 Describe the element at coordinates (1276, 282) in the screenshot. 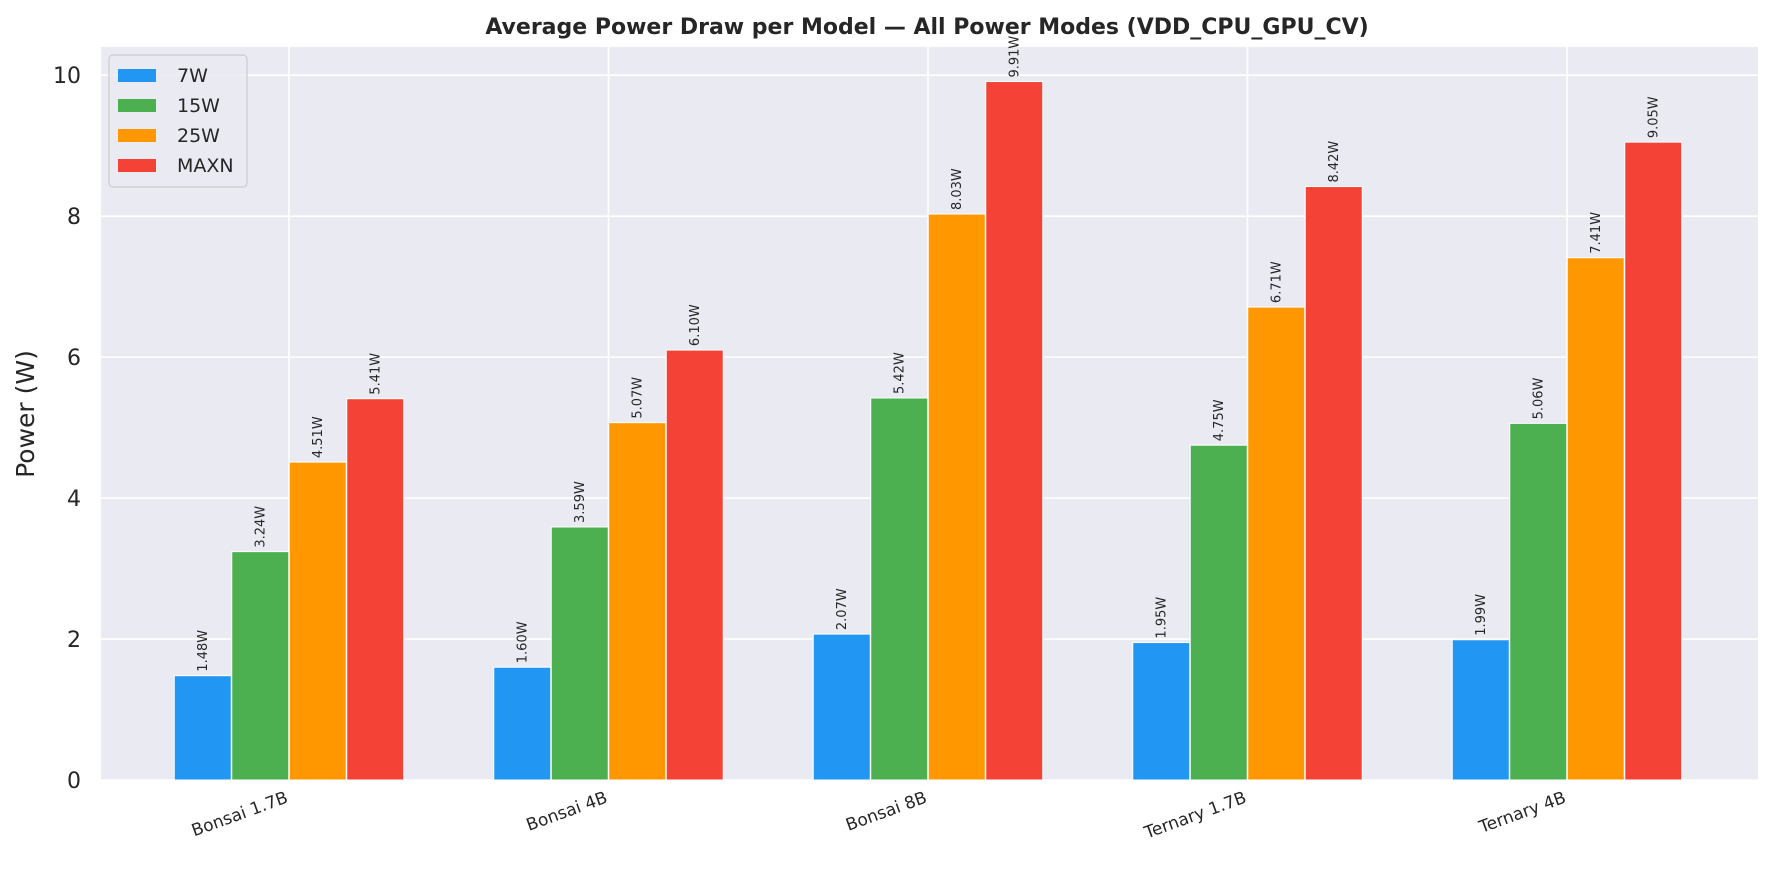

I see `bar-value-label: 6.71W` at that location.